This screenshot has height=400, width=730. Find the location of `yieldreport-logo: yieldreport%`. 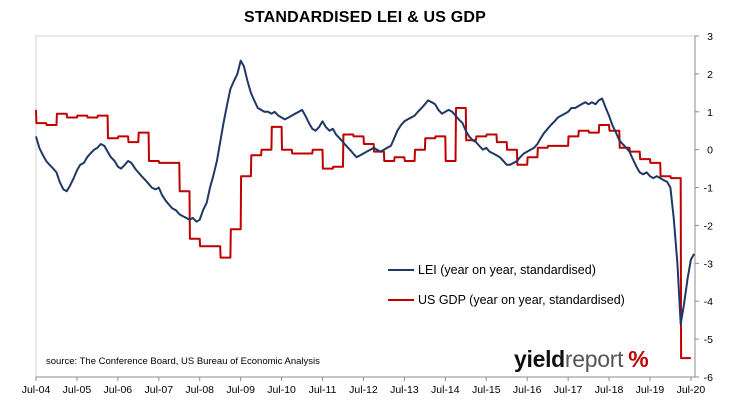

yieldreport-logo: yieldreport% is located at coordinates (581, 359).